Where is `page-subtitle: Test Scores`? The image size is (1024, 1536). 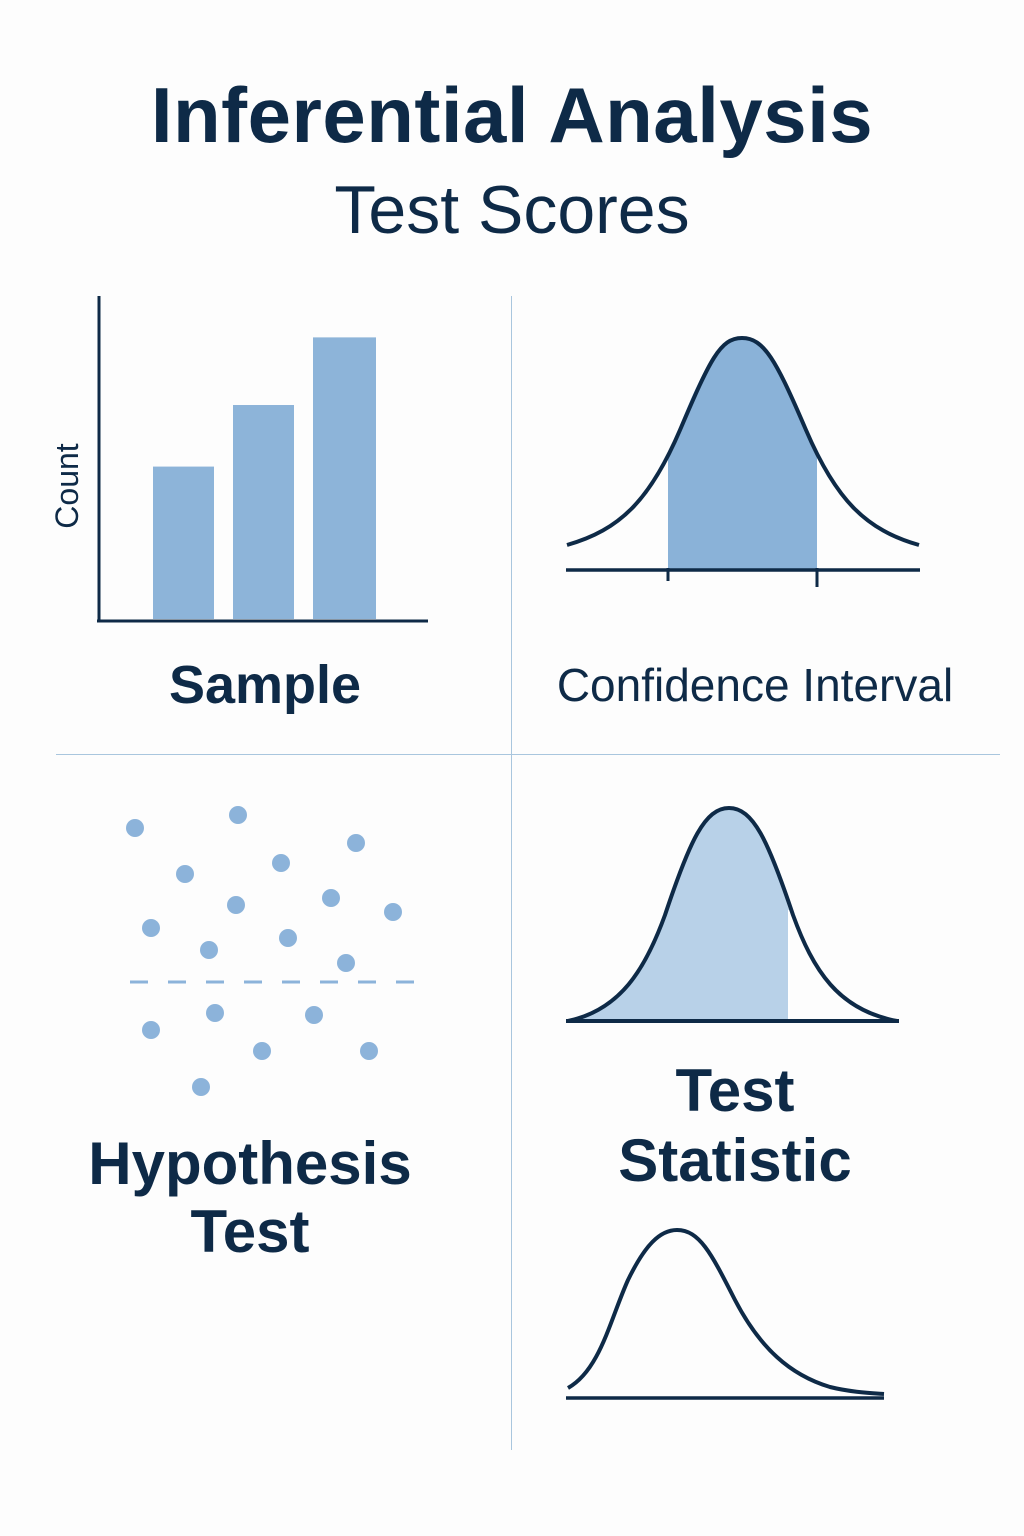
page-subtitle: Test Scores is located at coordinates (512, 210).